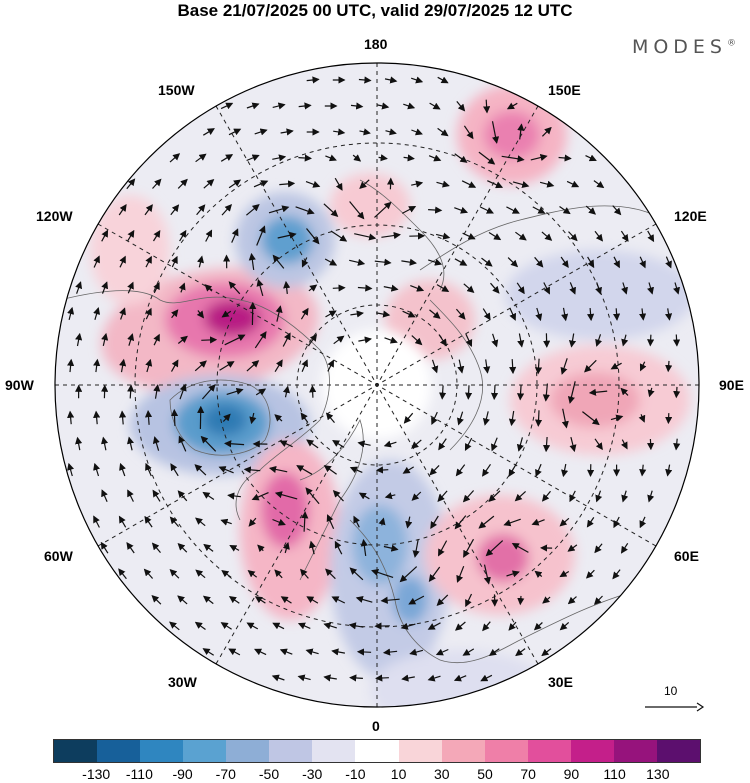 The width and height of the screenshot is (750, 783). Describe the element at coordinates (686, 556) in the screenshot. I see `lon-label-60e: 60E` at that location.